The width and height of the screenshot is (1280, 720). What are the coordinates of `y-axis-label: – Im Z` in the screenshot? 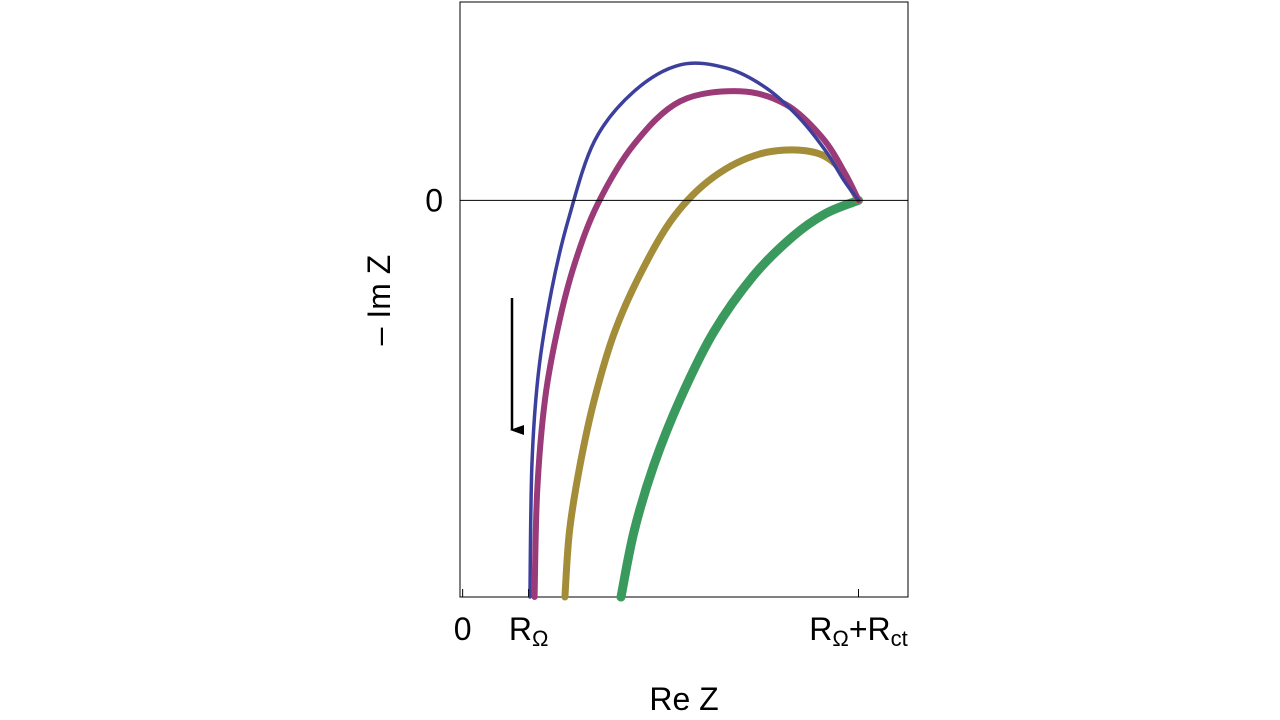 It's located at (379, 300).